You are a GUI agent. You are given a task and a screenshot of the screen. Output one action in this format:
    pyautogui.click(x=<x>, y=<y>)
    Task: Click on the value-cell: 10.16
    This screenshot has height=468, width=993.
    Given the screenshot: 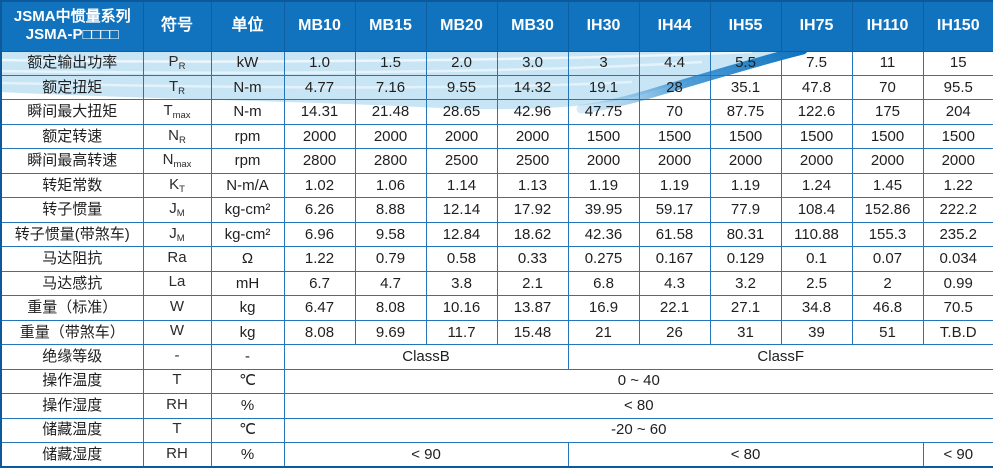 What is the action you would take?
    pyautogui.click(x=461, y=308)
    